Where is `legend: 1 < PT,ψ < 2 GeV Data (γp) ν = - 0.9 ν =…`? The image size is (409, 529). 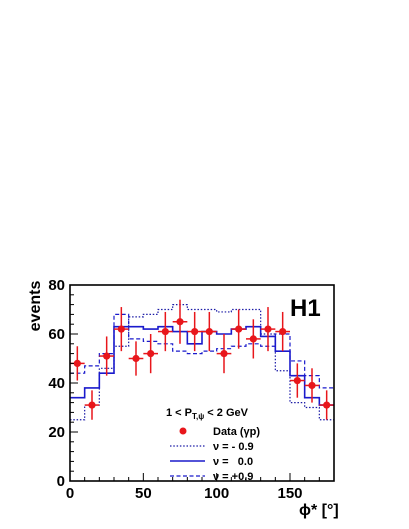 legend: 1 < PT,ψ < 2 GeV Data (γp) ν = - 0.9 ν =… is located at coordinates (213, 445).